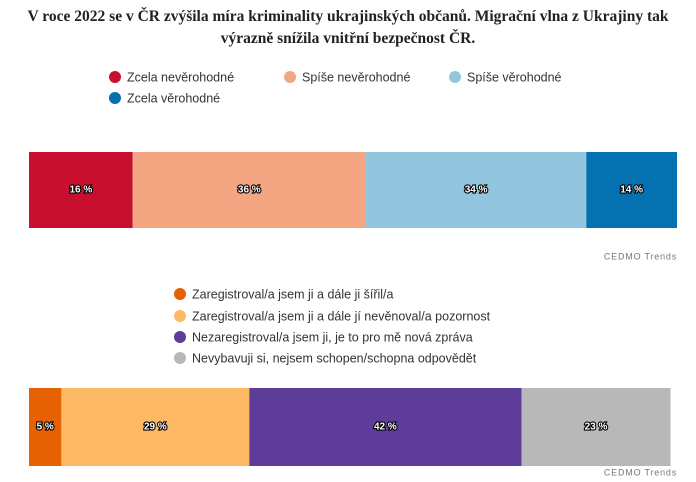 The width and height of the screenshot is (696, 482). I want to click on legend-label: Zcela nevěrohodné, so click(180, 77).